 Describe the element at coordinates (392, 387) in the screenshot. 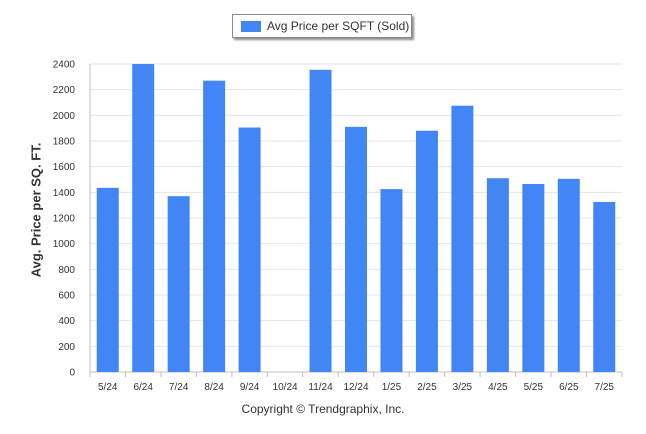

I see `x-tick-label: 1/25` at that location.